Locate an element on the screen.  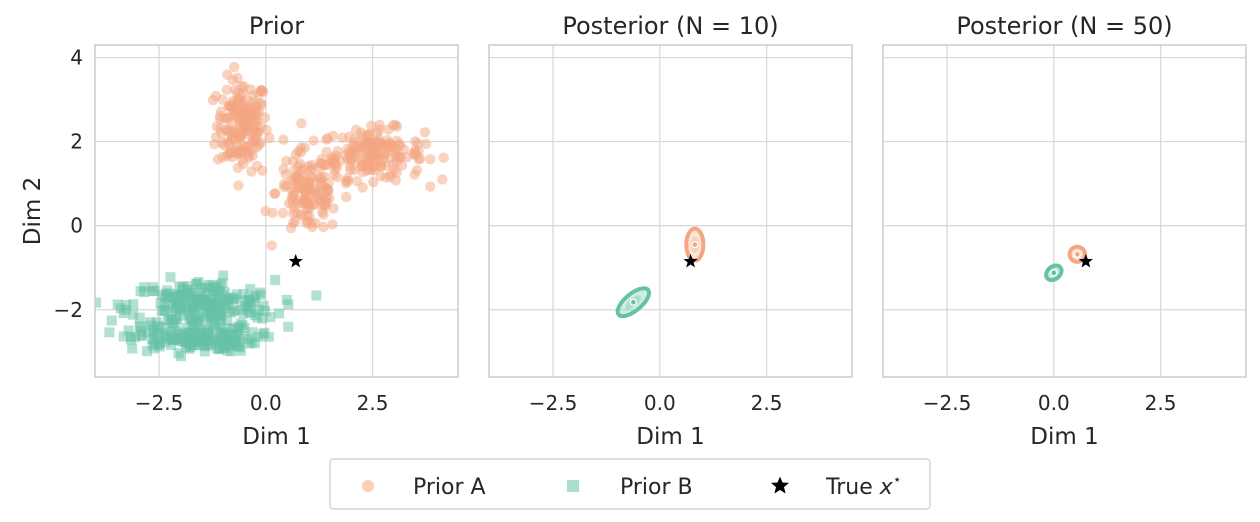
panel-title: Posterior (N = 50) is located at coordinates (1064, 26).